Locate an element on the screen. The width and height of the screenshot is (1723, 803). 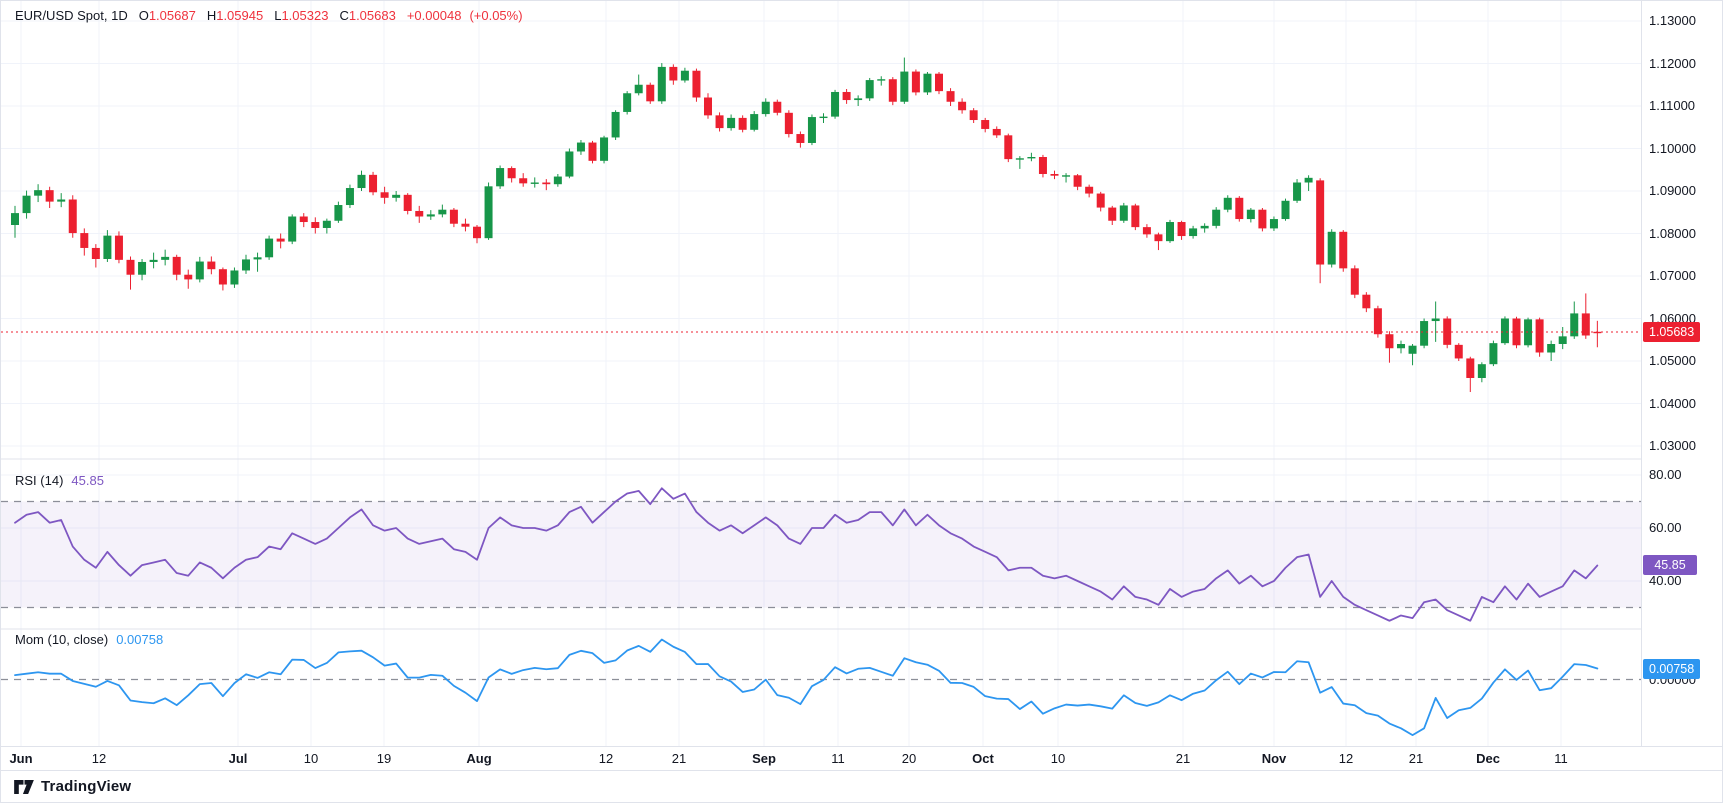
time-axis-label: 19 is located at coordinates (384, 758).